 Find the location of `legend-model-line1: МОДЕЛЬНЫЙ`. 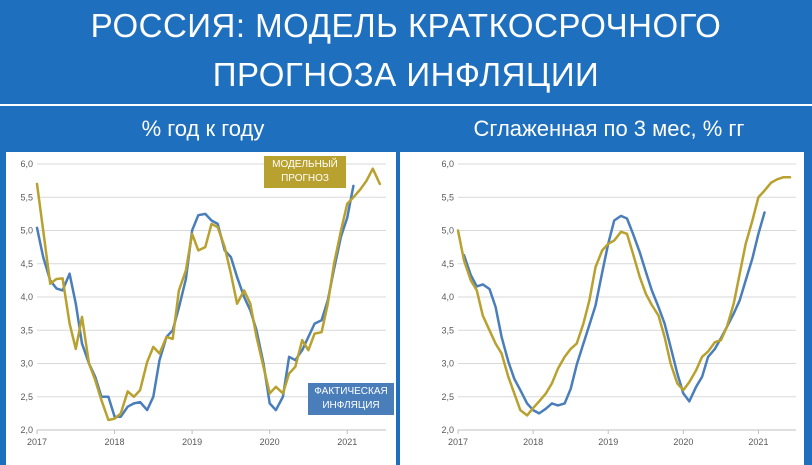

legend-model-line1: МОДЕЛЬНЫЙ is located at coordinates (305, 164).